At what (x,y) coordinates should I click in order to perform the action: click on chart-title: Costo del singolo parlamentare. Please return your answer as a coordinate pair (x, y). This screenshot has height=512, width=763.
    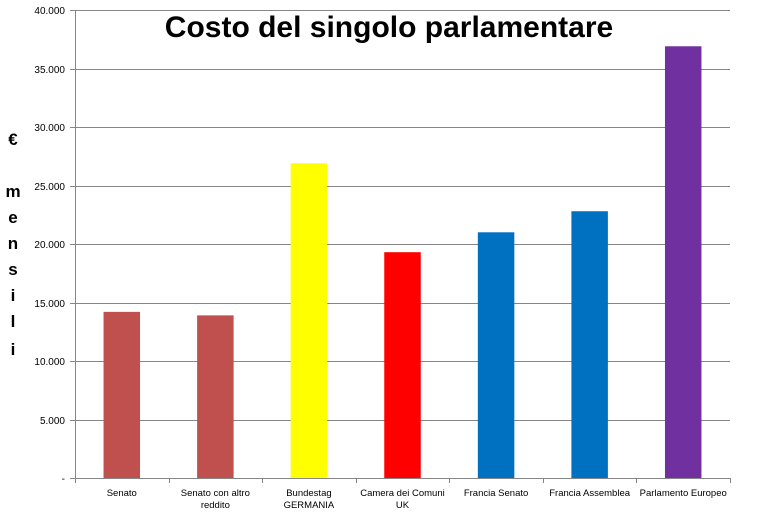
    Looking at the image, I should click on (389, 27).